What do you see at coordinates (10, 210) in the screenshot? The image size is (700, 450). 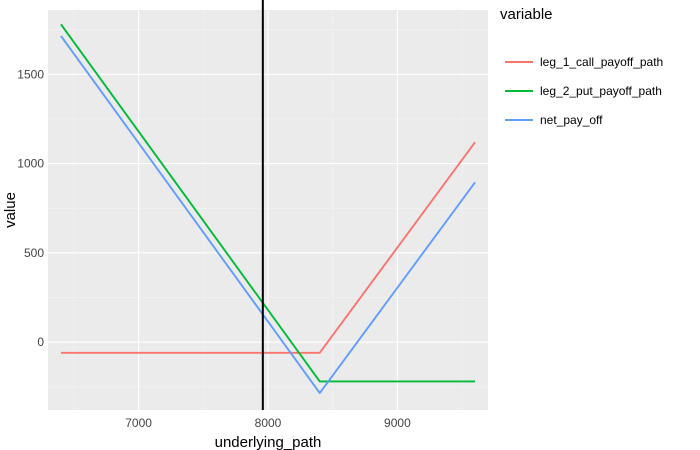 I see `y-axis-title: value` at bounding box center [10, 210].